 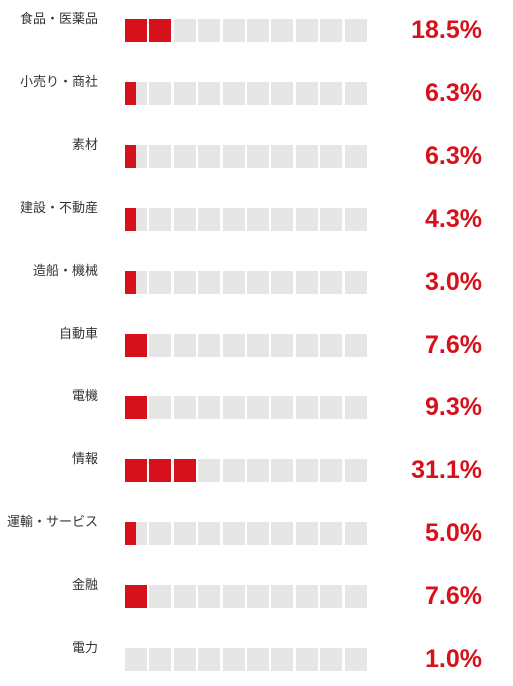 I want to click on chart-row: 素材 6.3%, so click(x=256, y=153).